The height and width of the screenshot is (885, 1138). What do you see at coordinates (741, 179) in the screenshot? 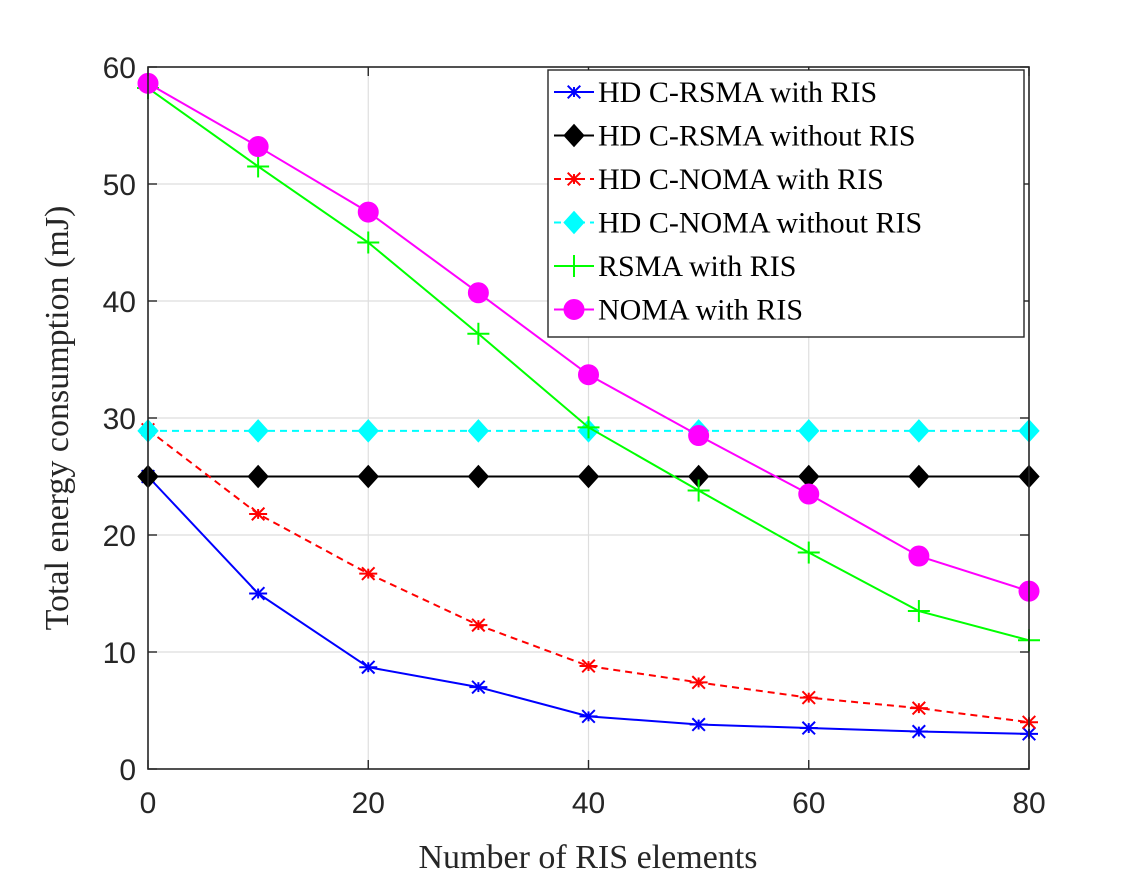
I see `legend-label: HD C-NOMA with RIS` at bounding box center [741, 179].